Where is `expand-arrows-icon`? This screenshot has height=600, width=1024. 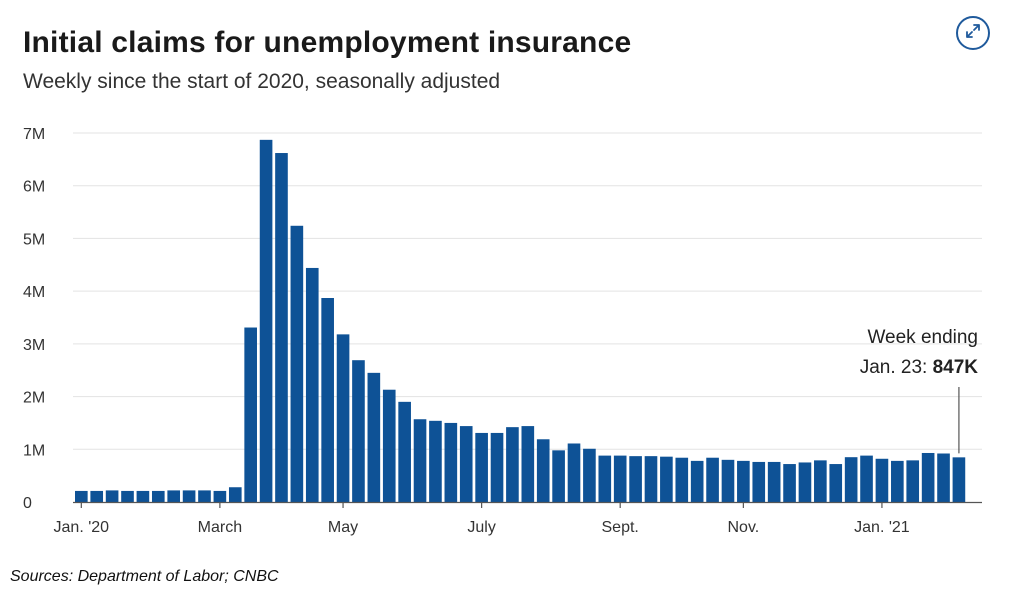 expand-arrows-icon is located at coordinates (973, 33).